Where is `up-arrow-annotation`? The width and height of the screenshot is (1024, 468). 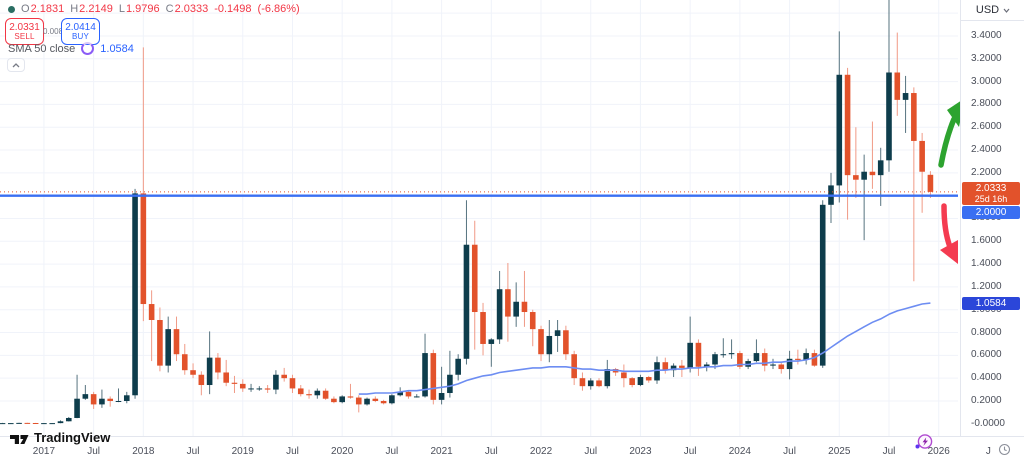 up-arrow-annotation is located at coordinates (949, 133).